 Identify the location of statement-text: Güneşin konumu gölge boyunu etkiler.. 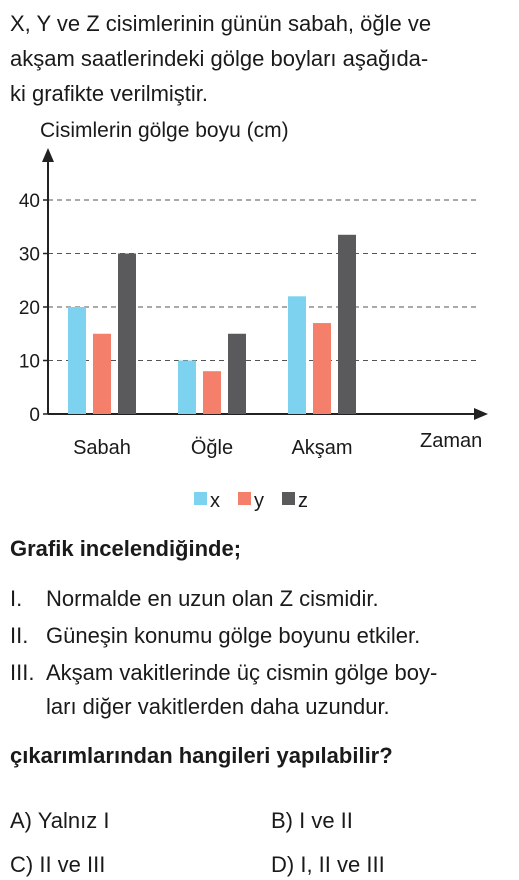
(233, 635).